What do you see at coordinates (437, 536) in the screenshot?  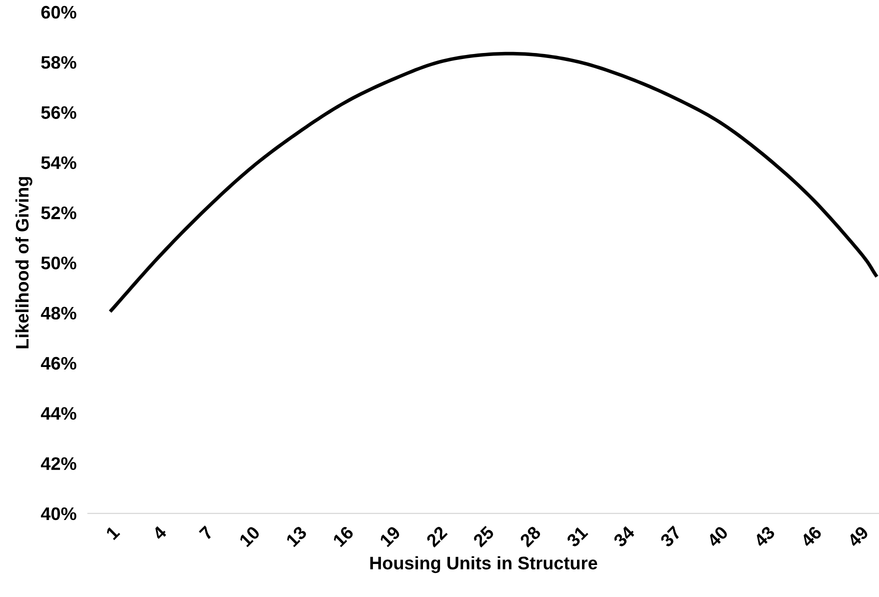 I see `x-tick-label: 22` at bounding box center [437, 536].